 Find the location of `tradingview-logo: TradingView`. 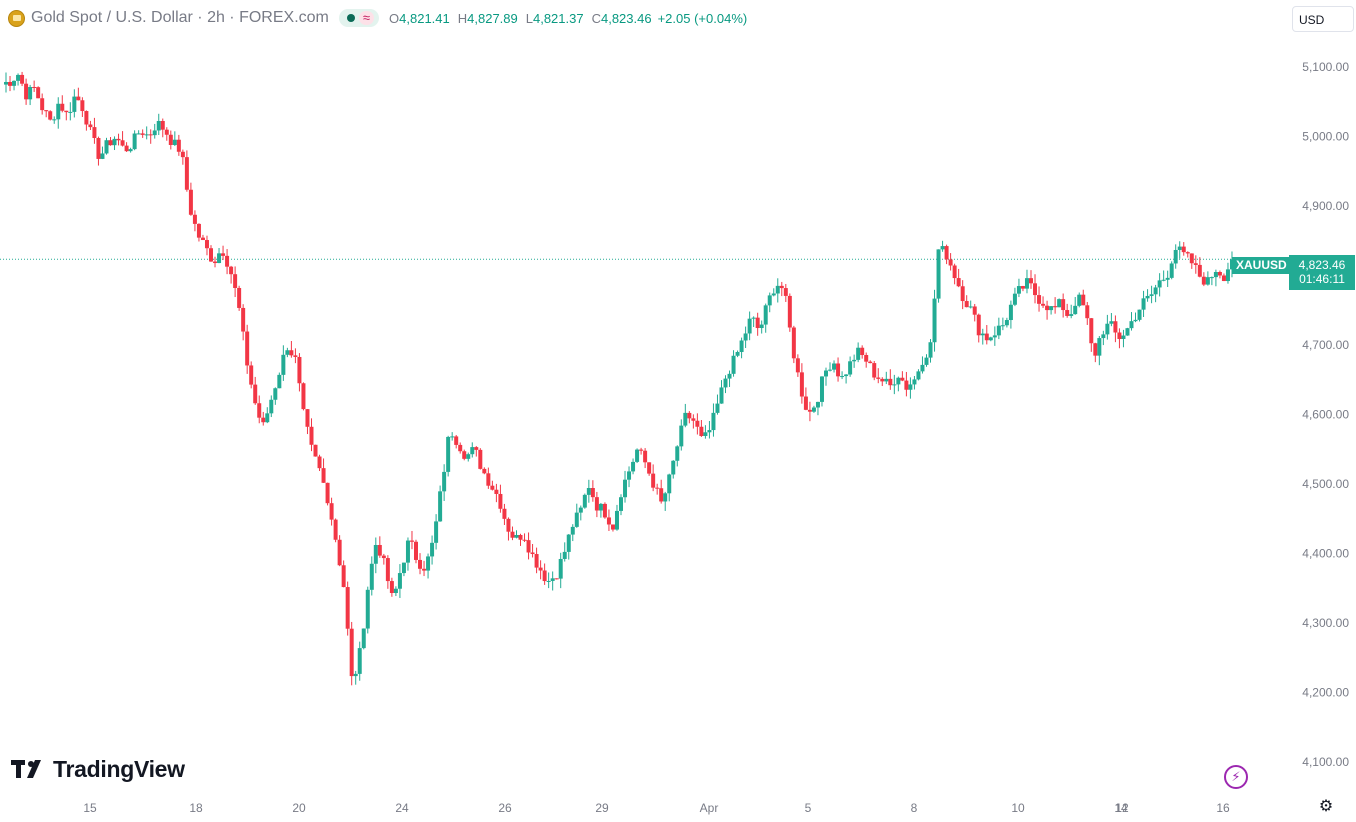

tradingview-logo: TradingView is located at coordinates (98, 769).